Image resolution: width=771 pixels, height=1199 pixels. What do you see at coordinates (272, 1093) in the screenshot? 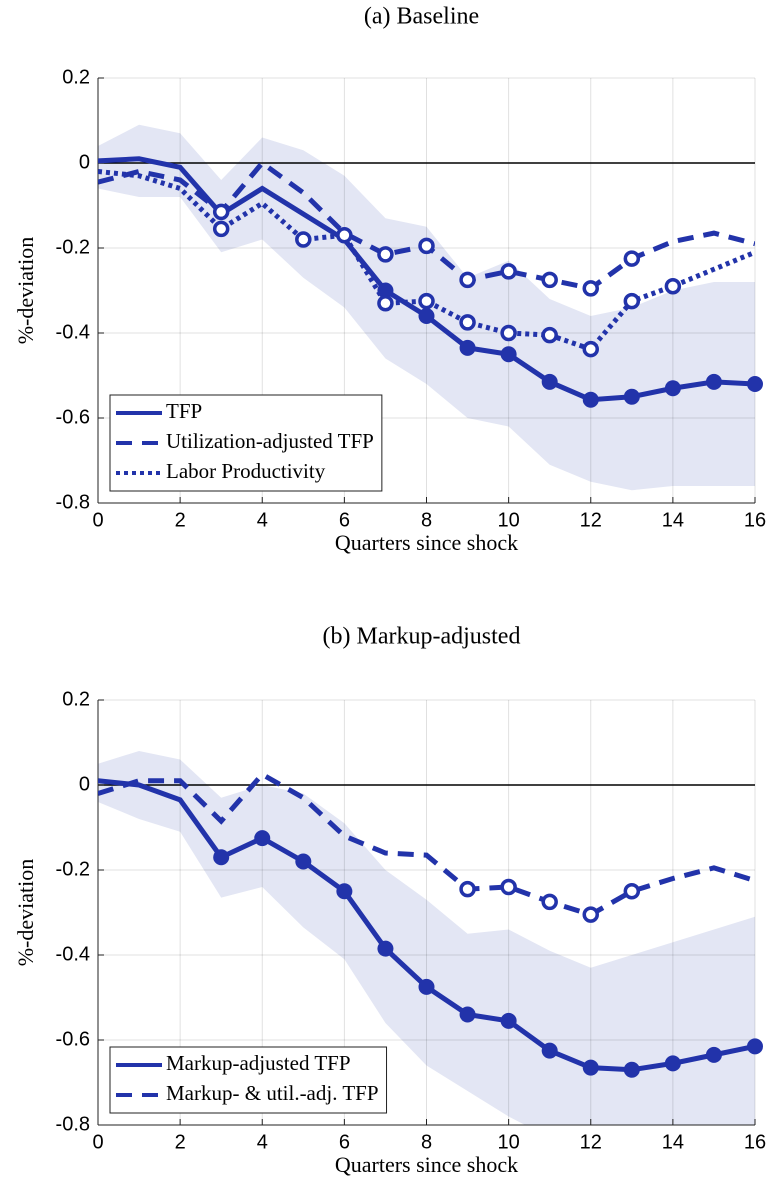
I see `legend-label: Markup- & util.-adj. TFP` at bounding box center [272, 1093].